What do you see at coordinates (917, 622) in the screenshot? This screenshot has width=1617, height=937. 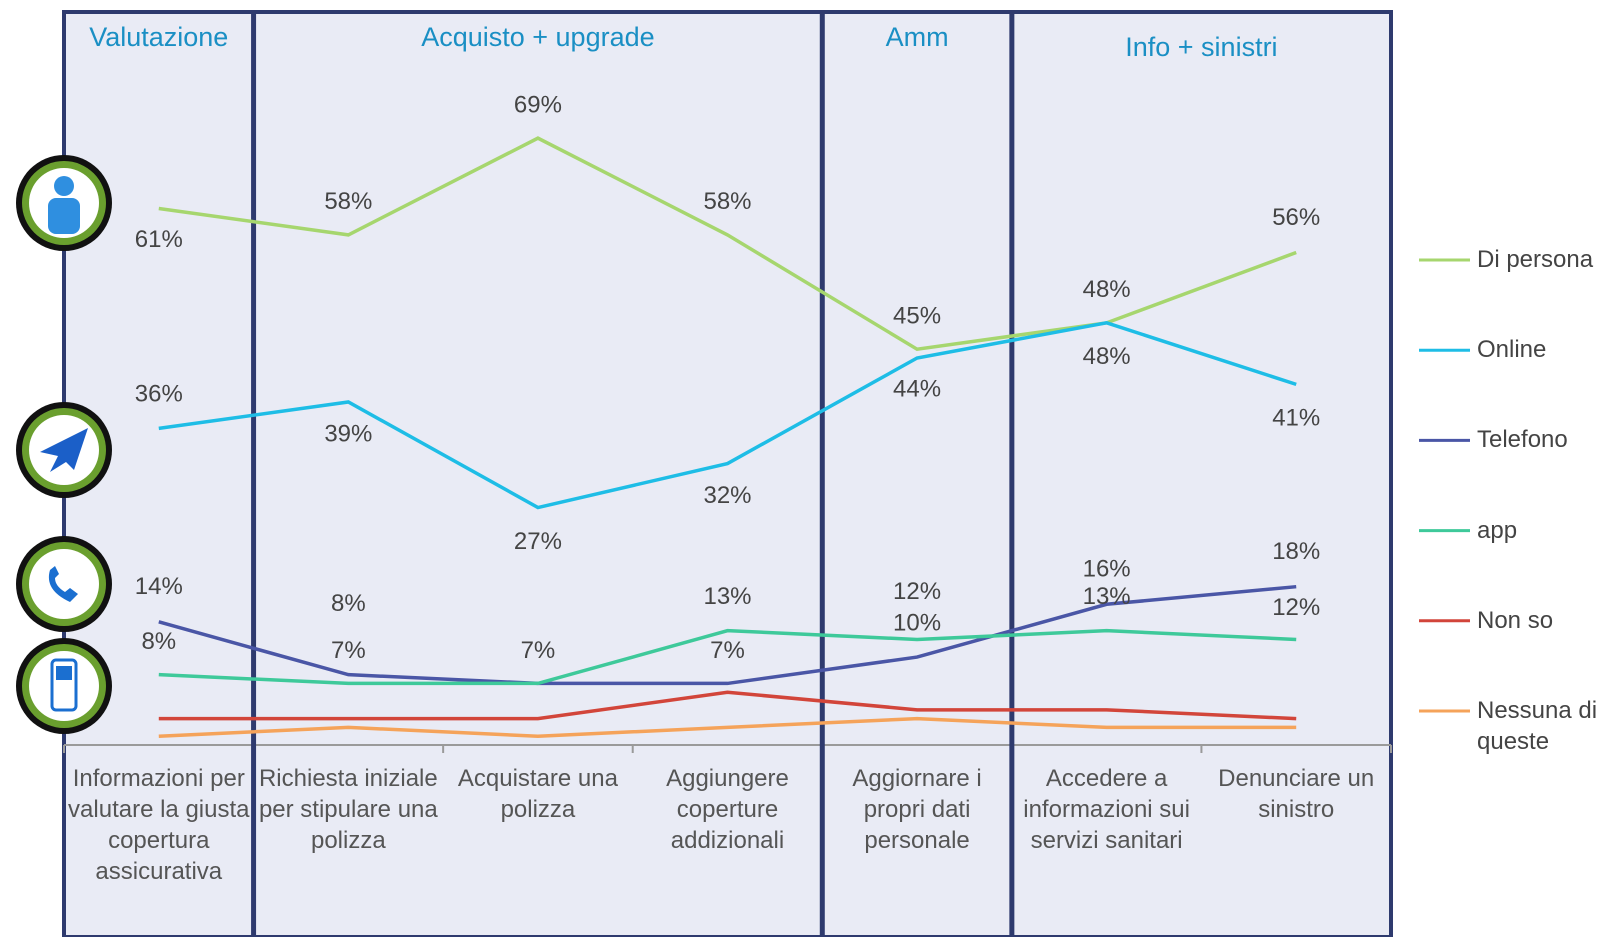 I see `data-label: 10%` at bounding box center [917, 622].